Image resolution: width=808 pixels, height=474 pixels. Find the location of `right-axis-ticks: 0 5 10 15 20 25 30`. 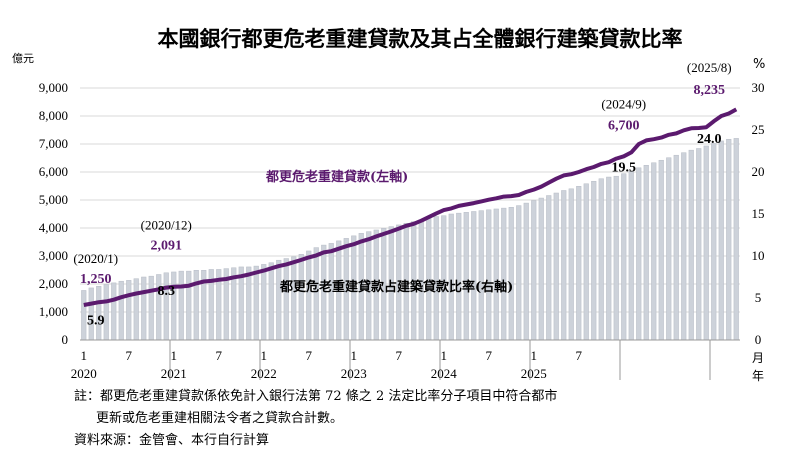

right-axis-ticks: 0 5 10 15 20 25 30 is located at coordinates (758, 213).